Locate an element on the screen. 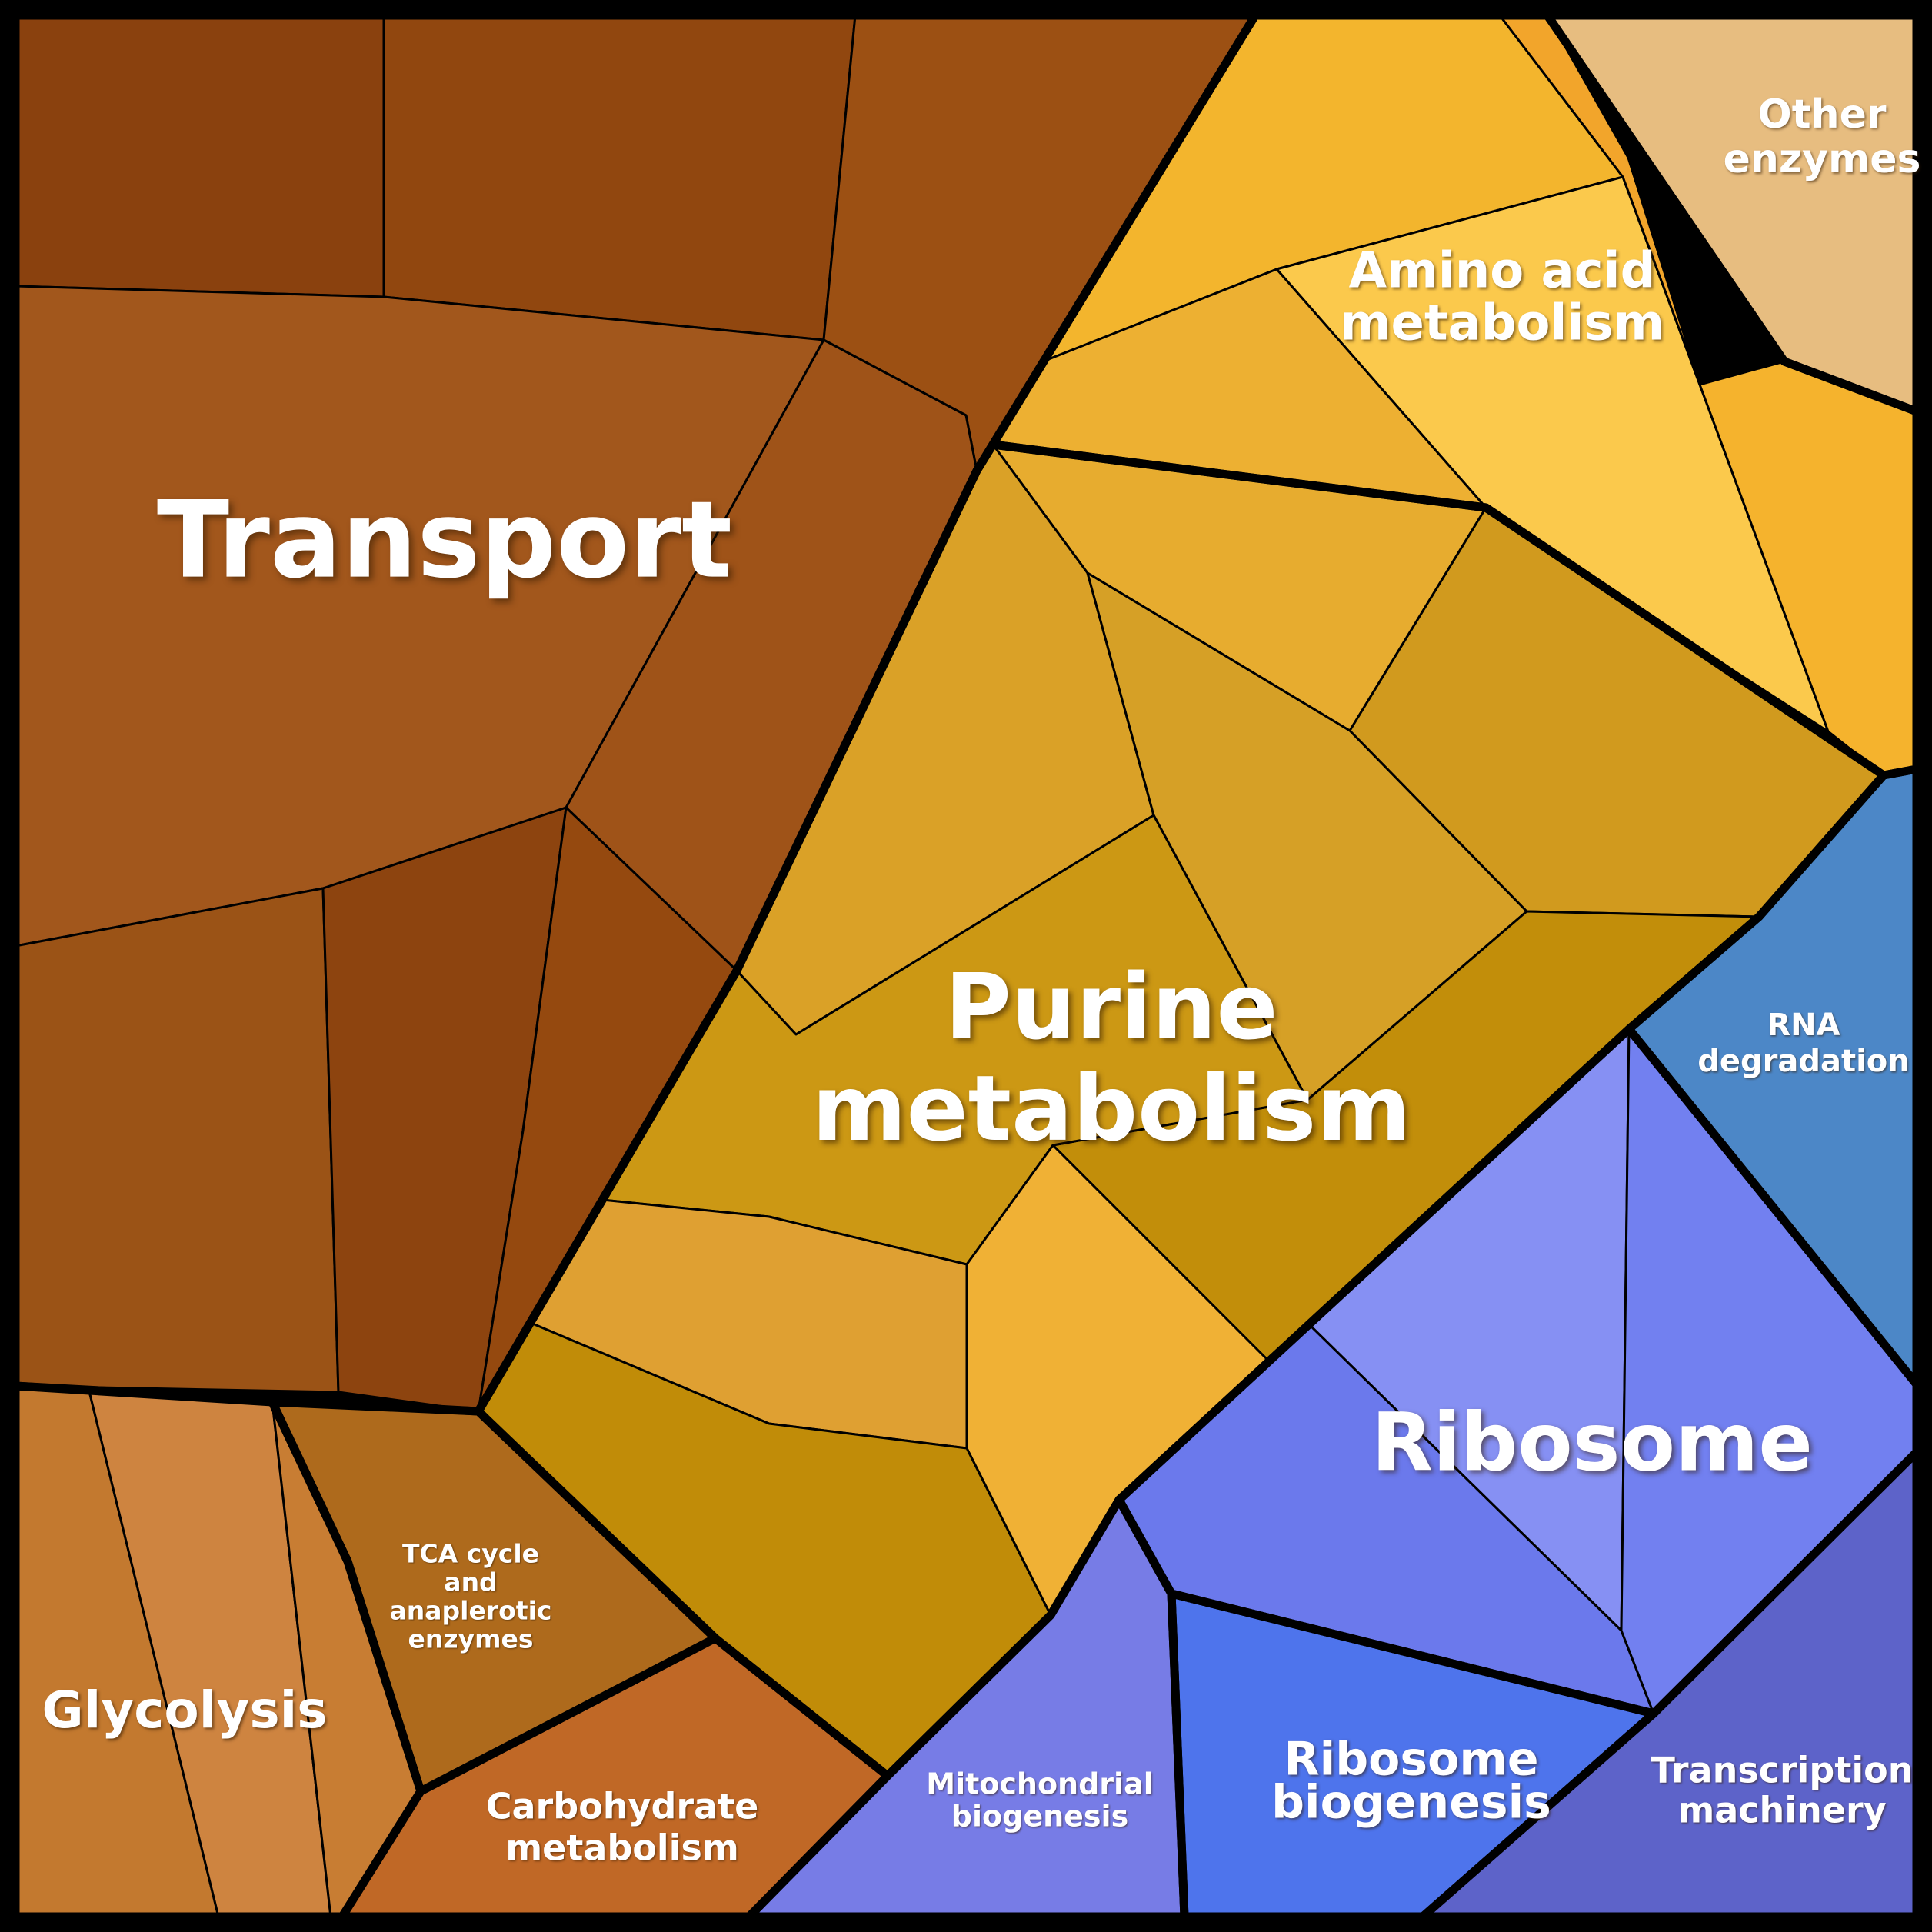 This screenshot has width=1932, height=1932. ribosome-biogenesis-label-line-0: Ribosome is located at coordinates (1411, 1760).